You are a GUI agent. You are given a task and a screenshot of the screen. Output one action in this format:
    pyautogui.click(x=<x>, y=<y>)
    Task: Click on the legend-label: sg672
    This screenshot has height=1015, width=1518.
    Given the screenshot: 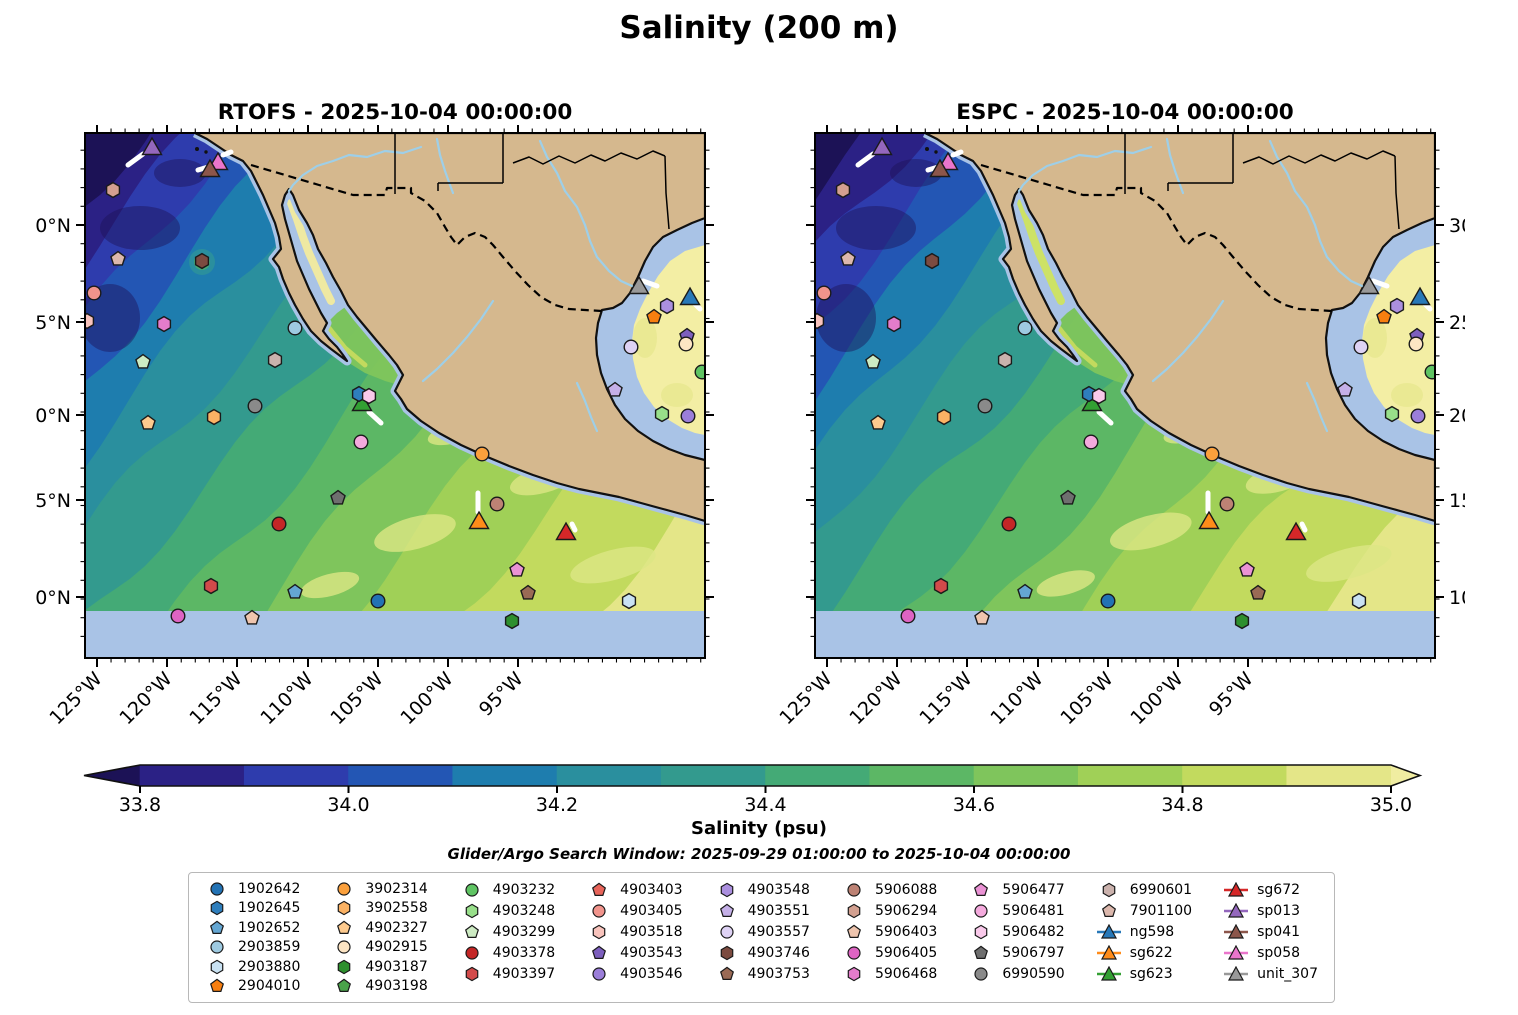 What is the action you would take?
    pyautogui.click(x=1279, y=889)
    